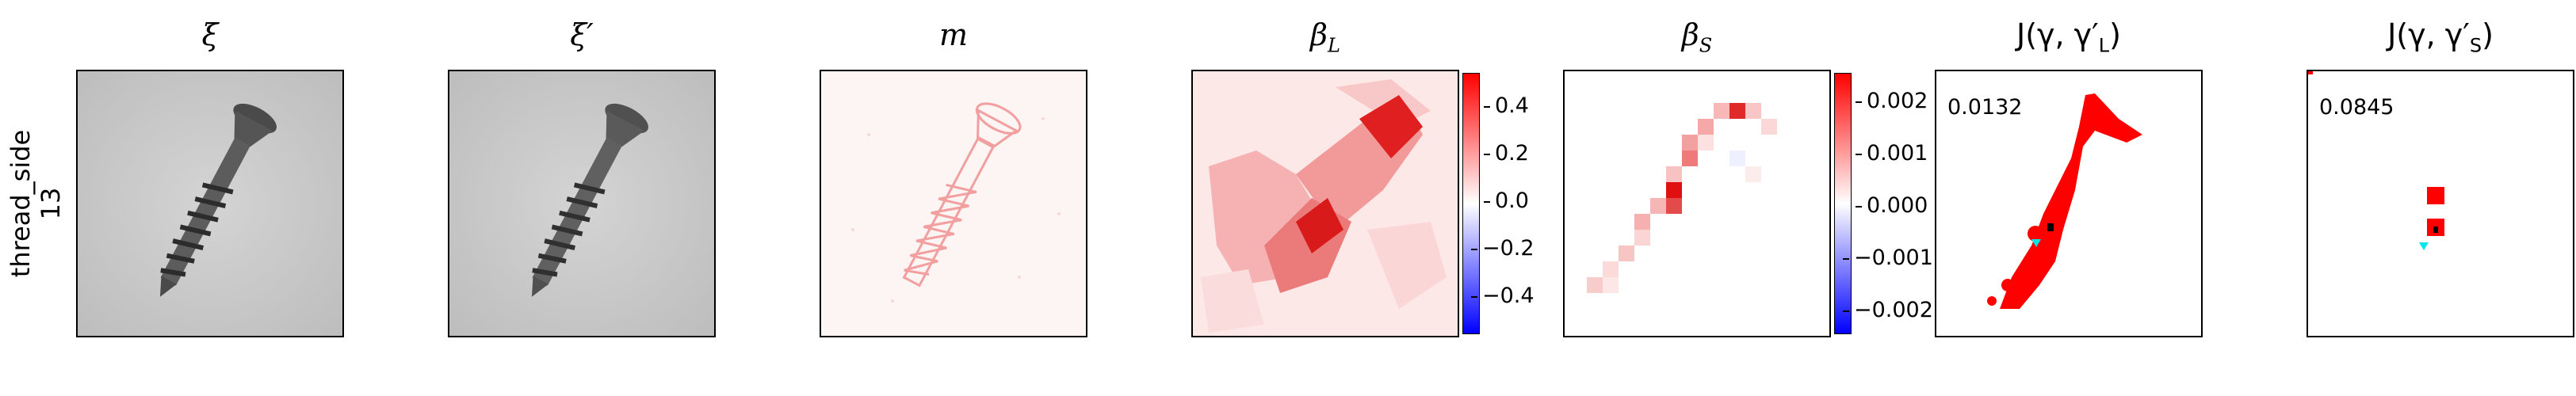 Image resolution: width=2576 pixels, height=396 pixels. I want to click on beta-s-tick: −0.001, so click(1888, 258).